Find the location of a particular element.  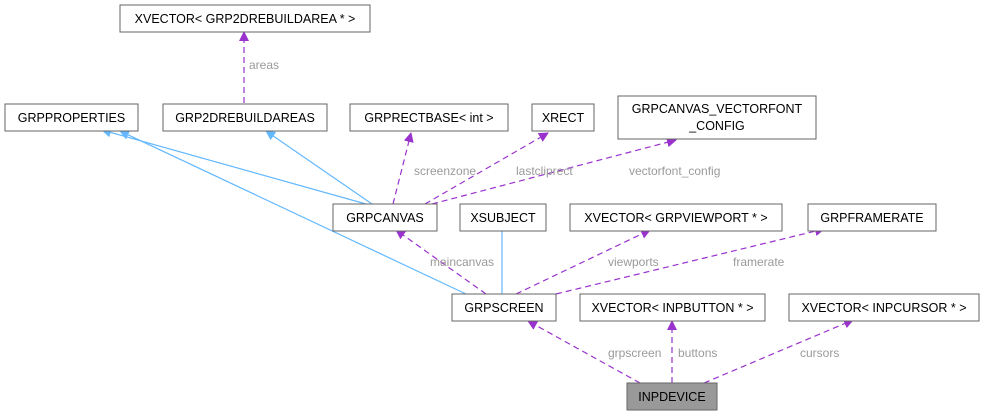

node-label: GRPRECTBASE< int > is located at coordinates (428, 118).